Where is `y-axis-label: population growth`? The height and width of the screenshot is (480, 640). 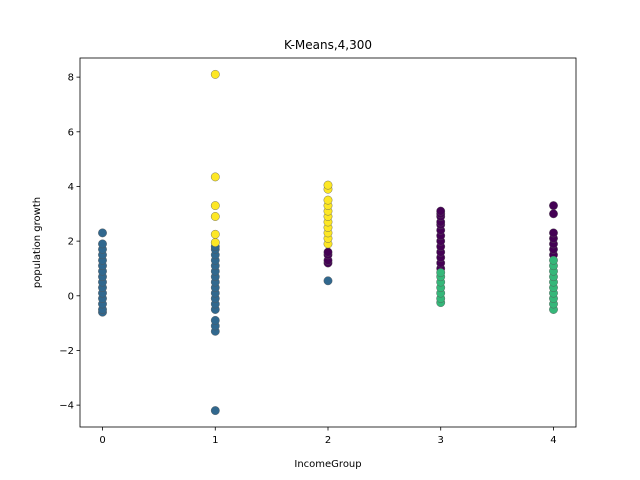 y-axis-label: population growth is located at coordinates (37, 242).